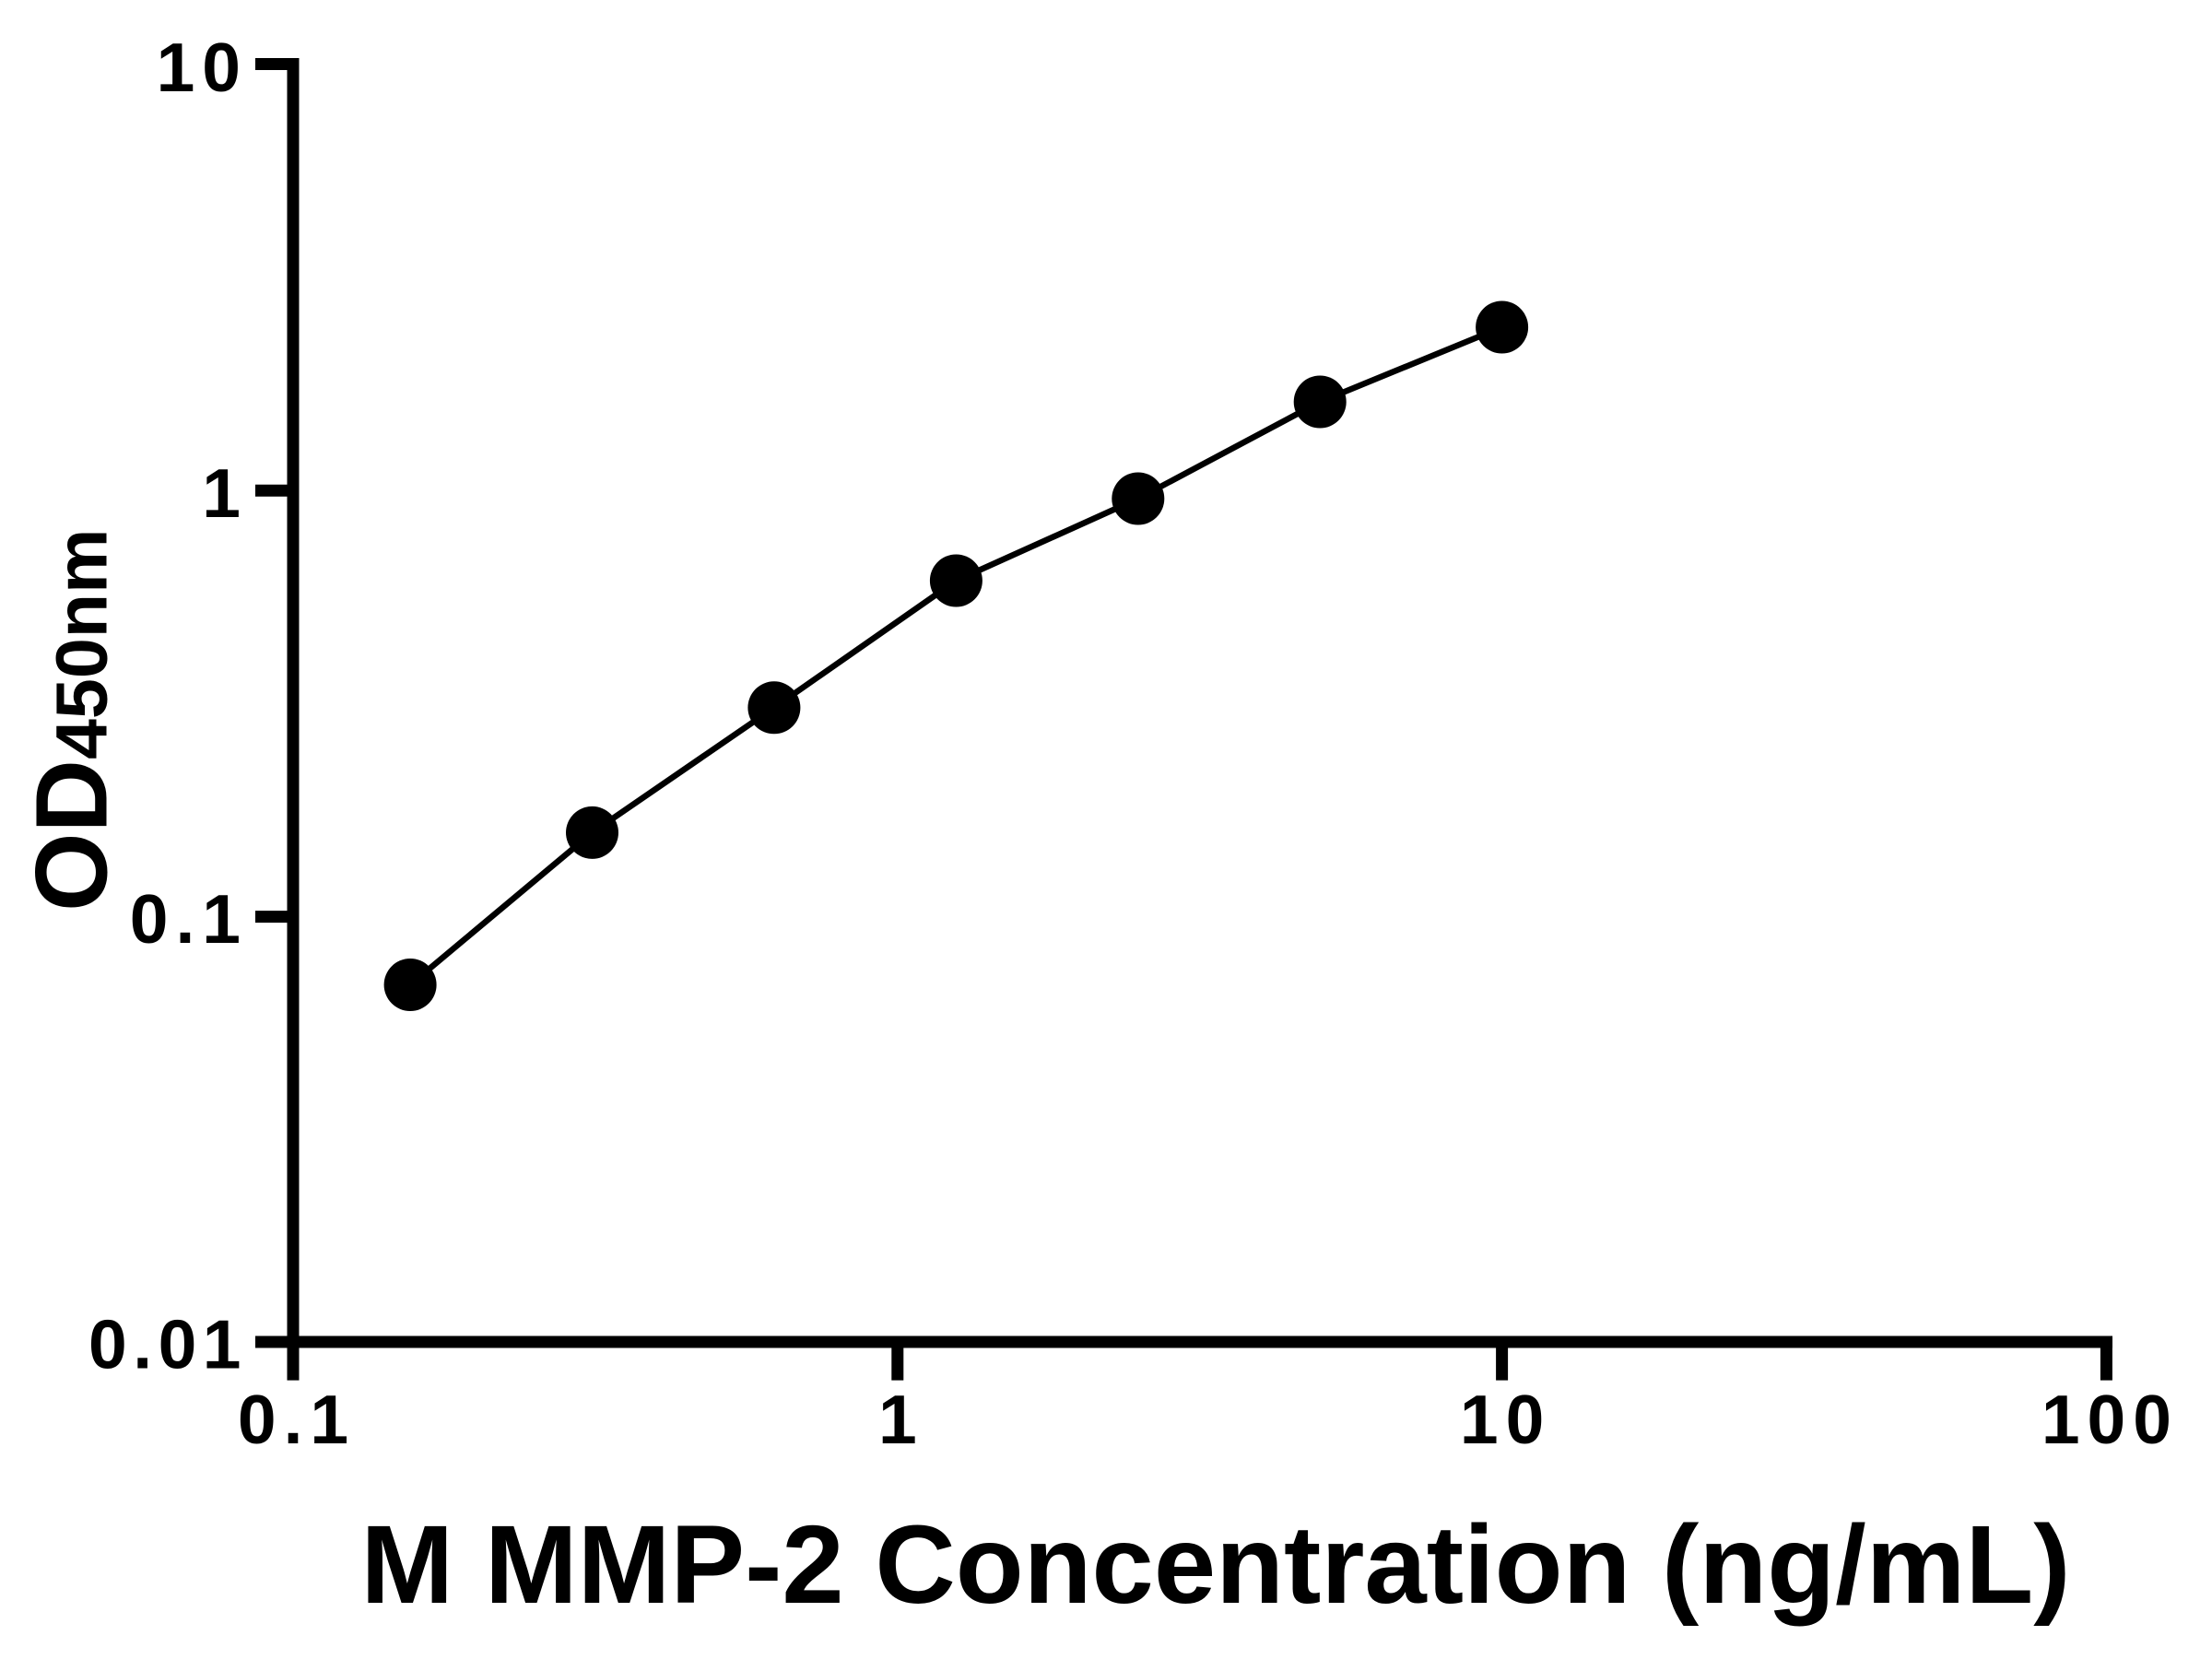  I want to click on svg-text: M MMP-2 Concentration (ng/mL), so click(1215, 1564).